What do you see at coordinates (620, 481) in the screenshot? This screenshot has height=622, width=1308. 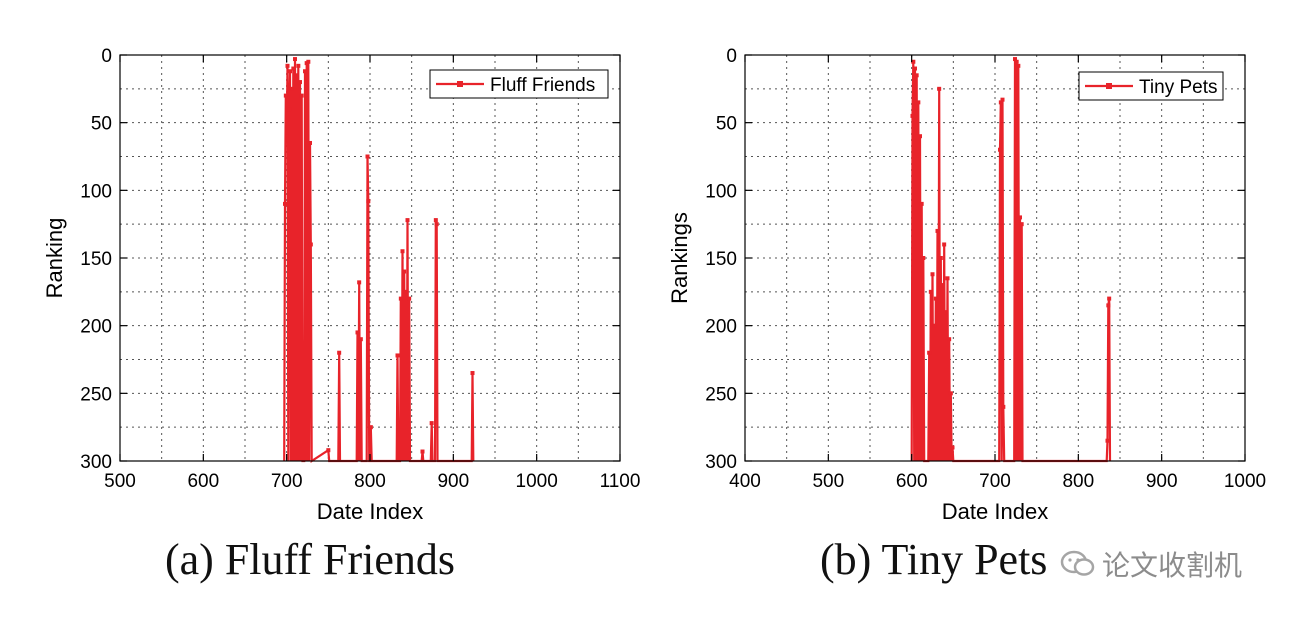 I see `x-tick-label: 1100` at bounding box center [620, 481].